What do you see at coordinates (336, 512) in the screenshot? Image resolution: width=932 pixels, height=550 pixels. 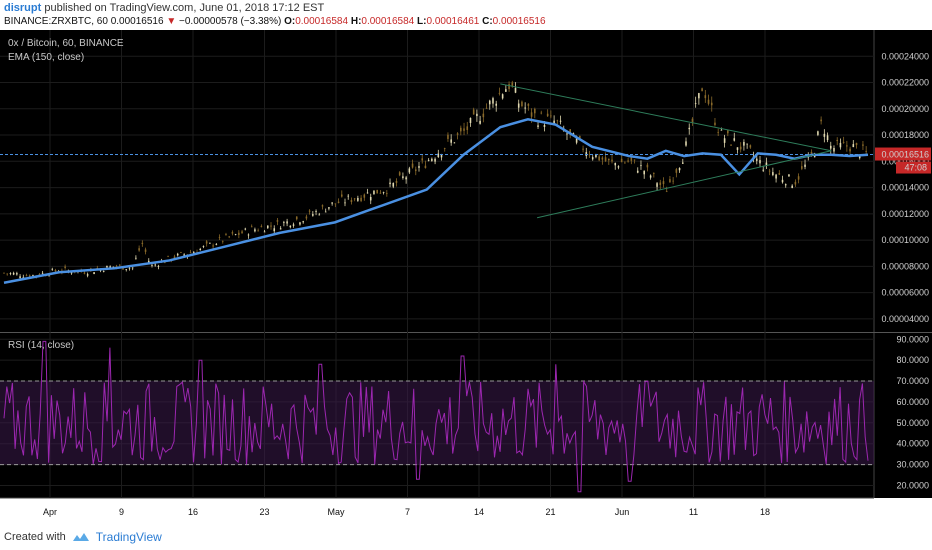 I see `time-tick-label: May` at bounding box center [336, 512].